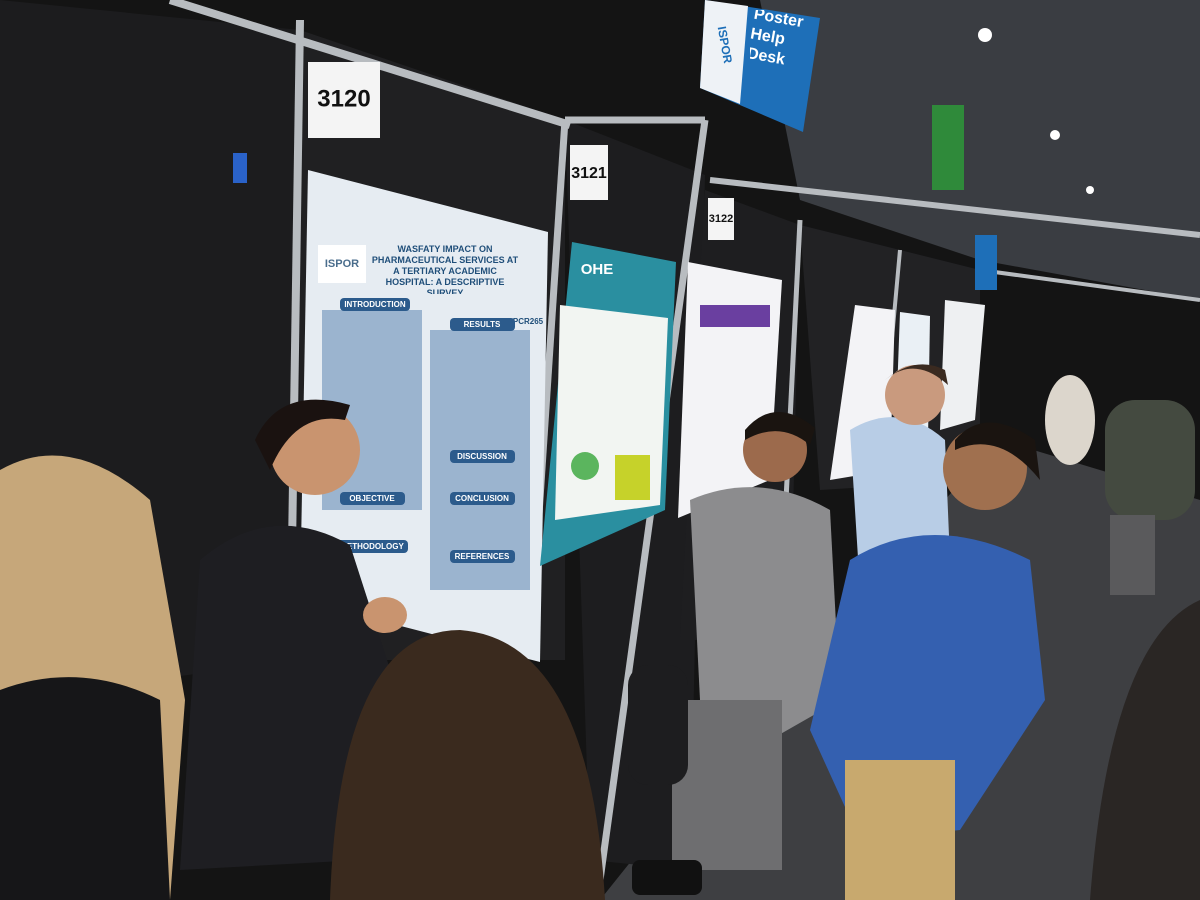 This screenshot has width=1200, height=900. Describe the element at coordinates (597, 269) in the screenshot. I see `poster-logo: OHE` at that location.